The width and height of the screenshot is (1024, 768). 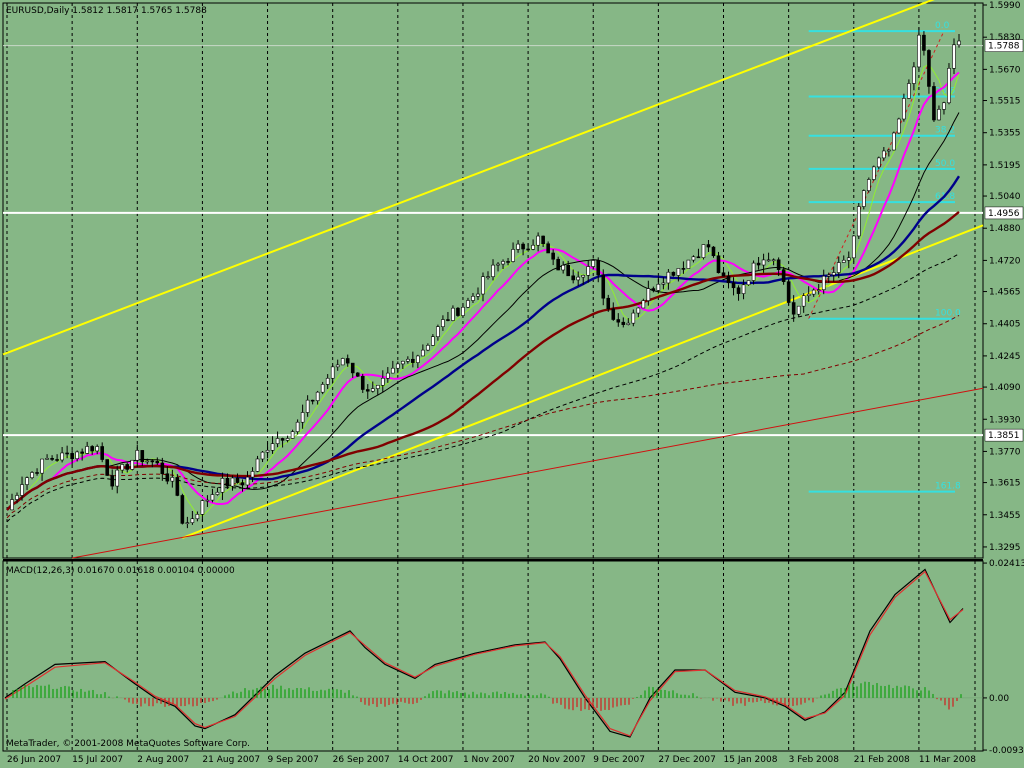 I want to click on x-tick-label: 27 Dec 2007, so click(x=687, y=760).